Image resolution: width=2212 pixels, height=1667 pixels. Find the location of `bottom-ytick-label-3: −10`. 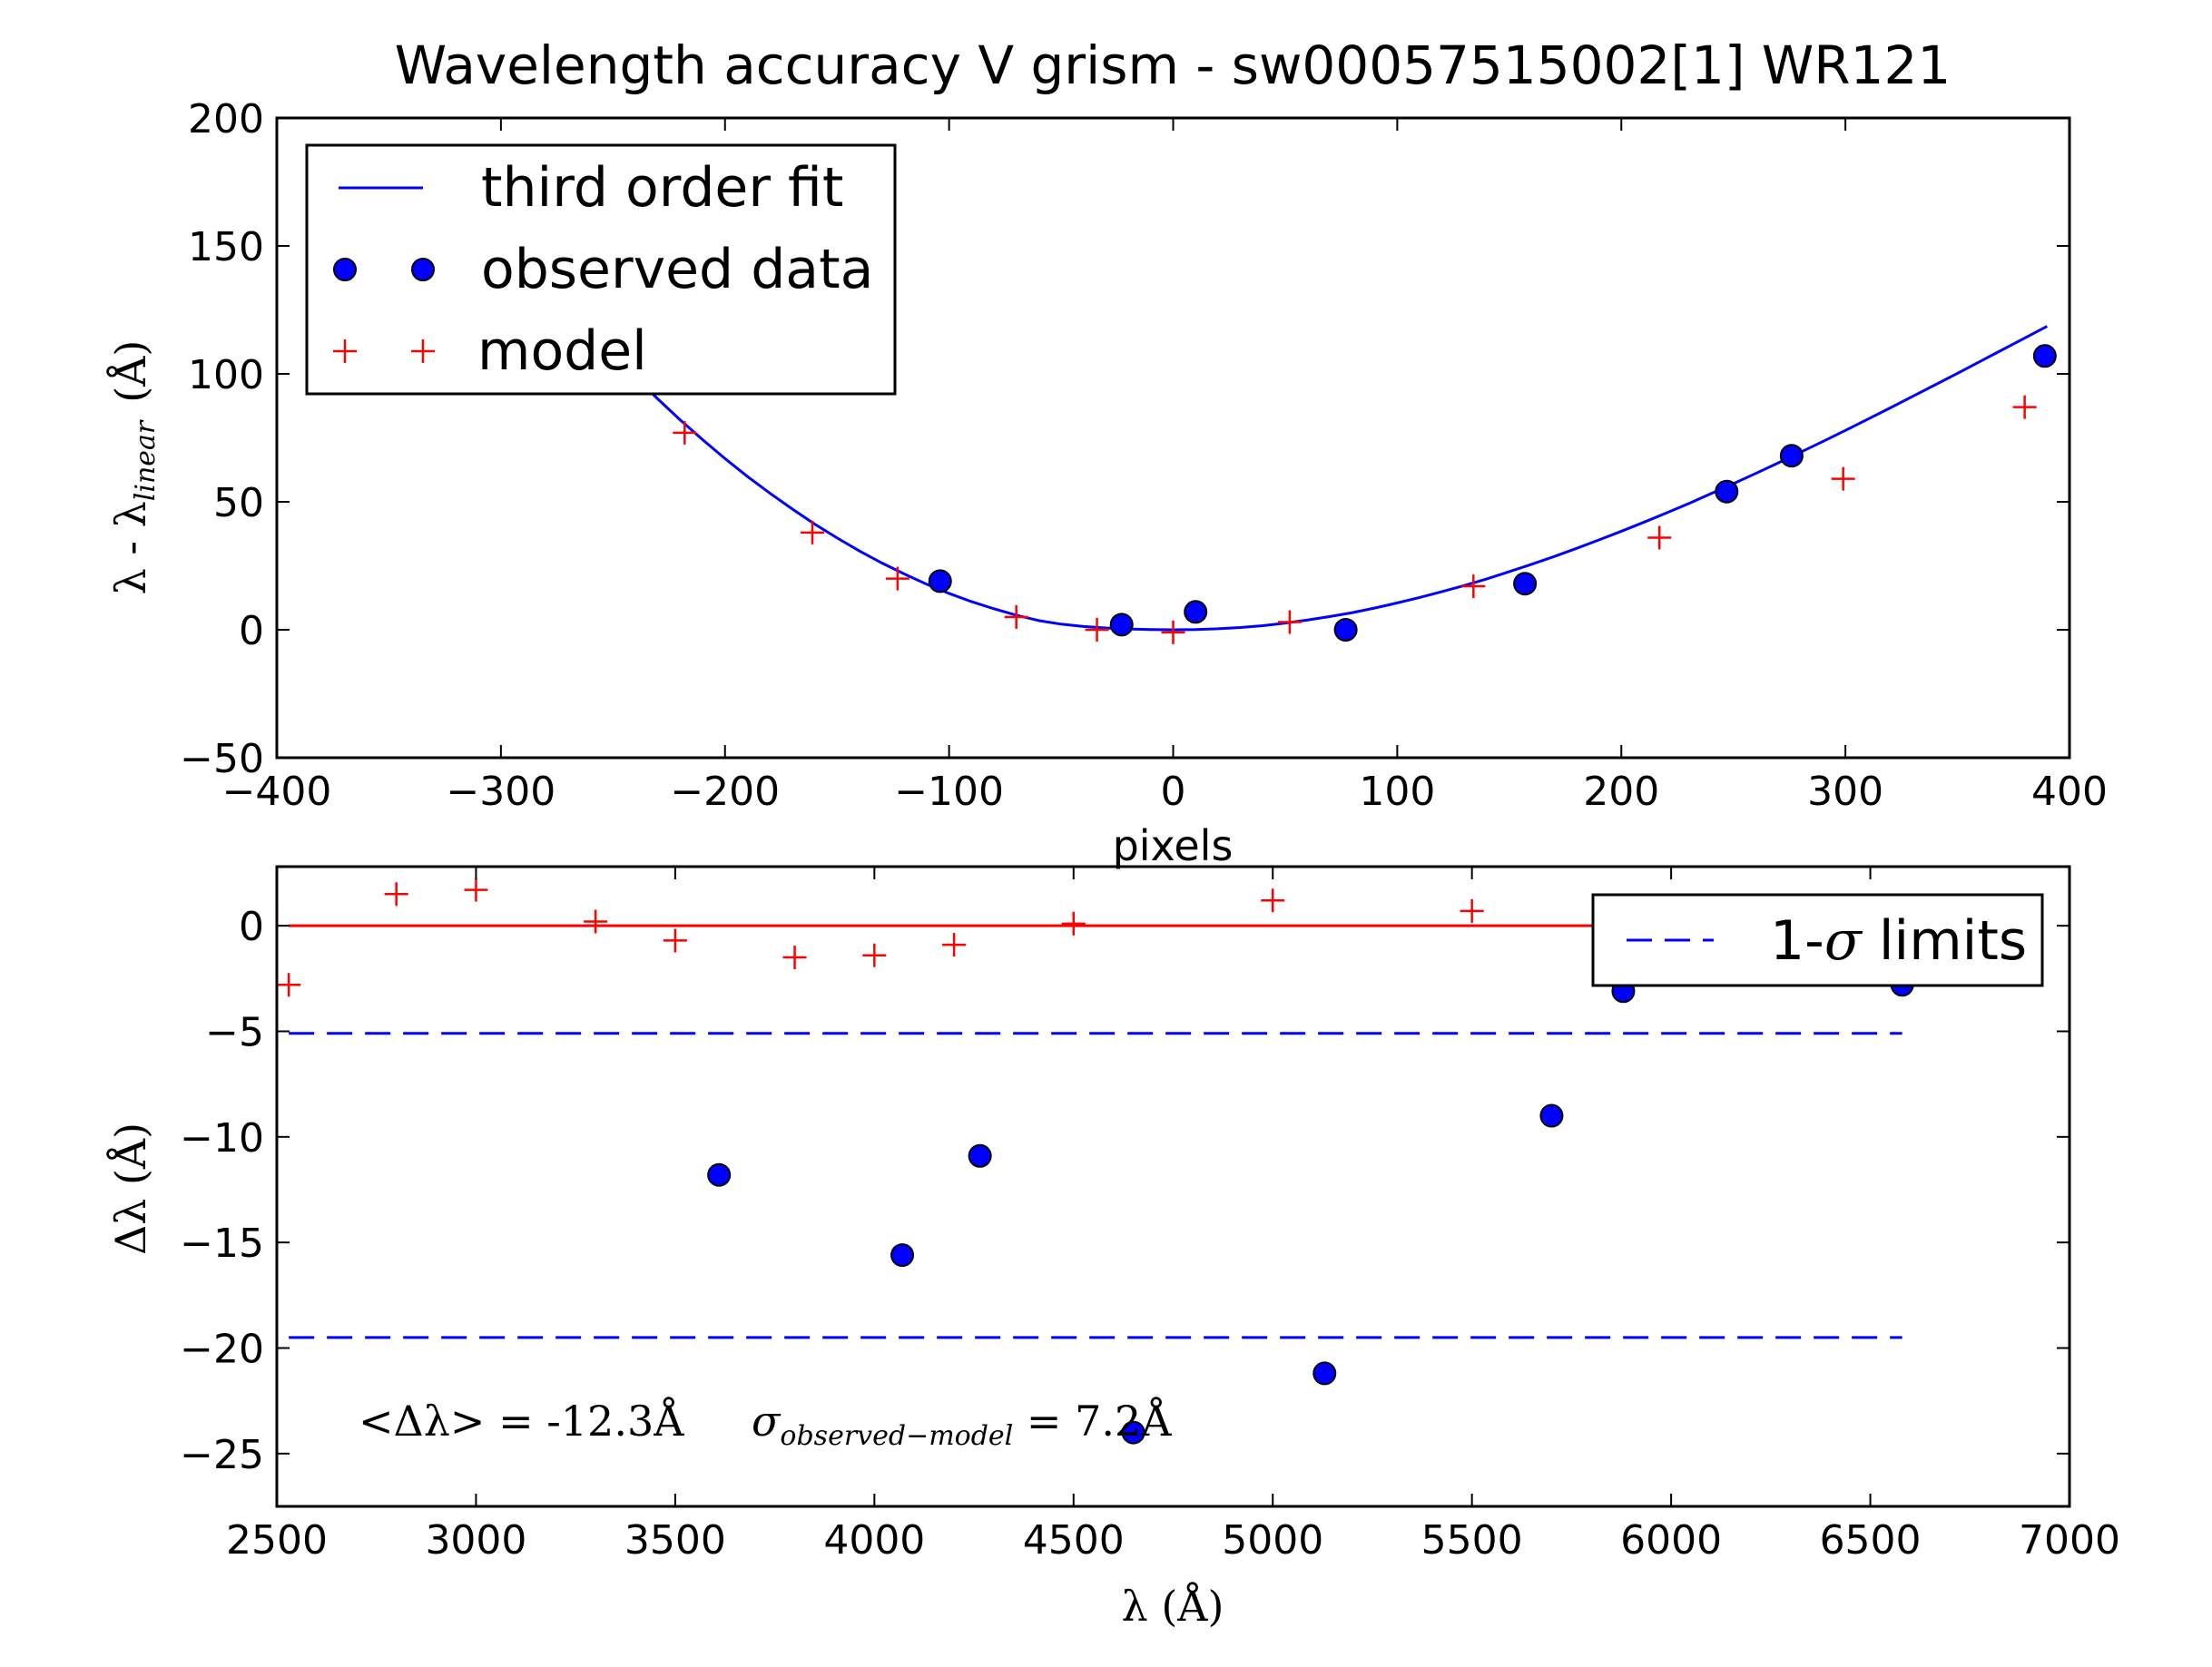

bottom-ytick-label-3: −10 is located at coordinates (222, 1139).